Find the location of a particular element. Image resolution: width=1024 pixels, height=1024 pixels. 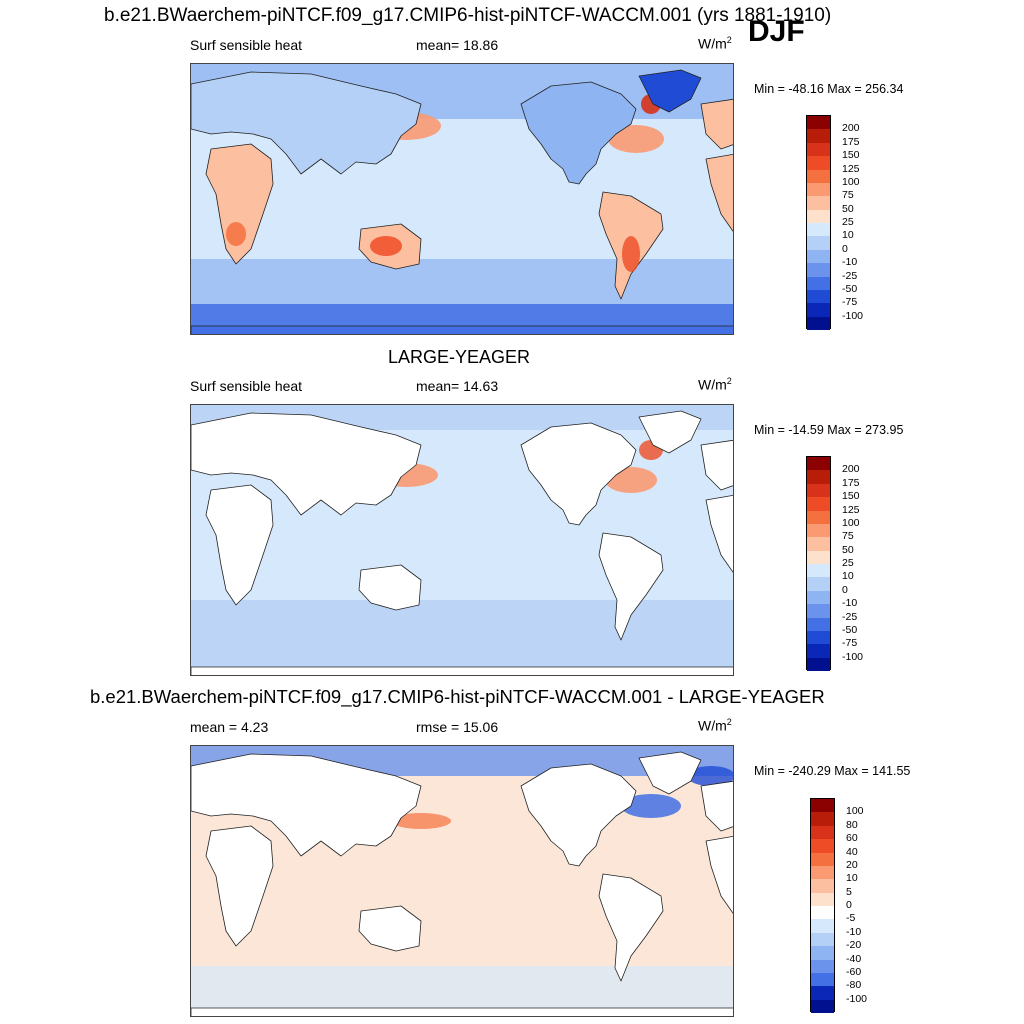

panel-obs-title: LARGE-YEAGER is located at coordinates (459, 357).